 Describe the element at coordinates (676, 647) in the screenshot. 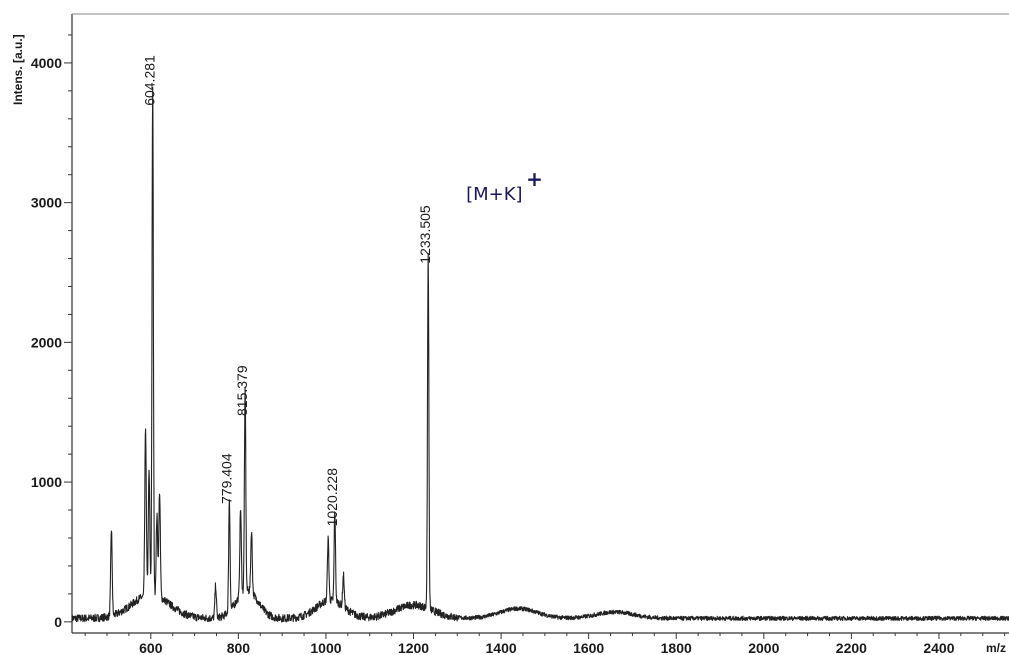

I see `x-tick-label: 1800` at that location.